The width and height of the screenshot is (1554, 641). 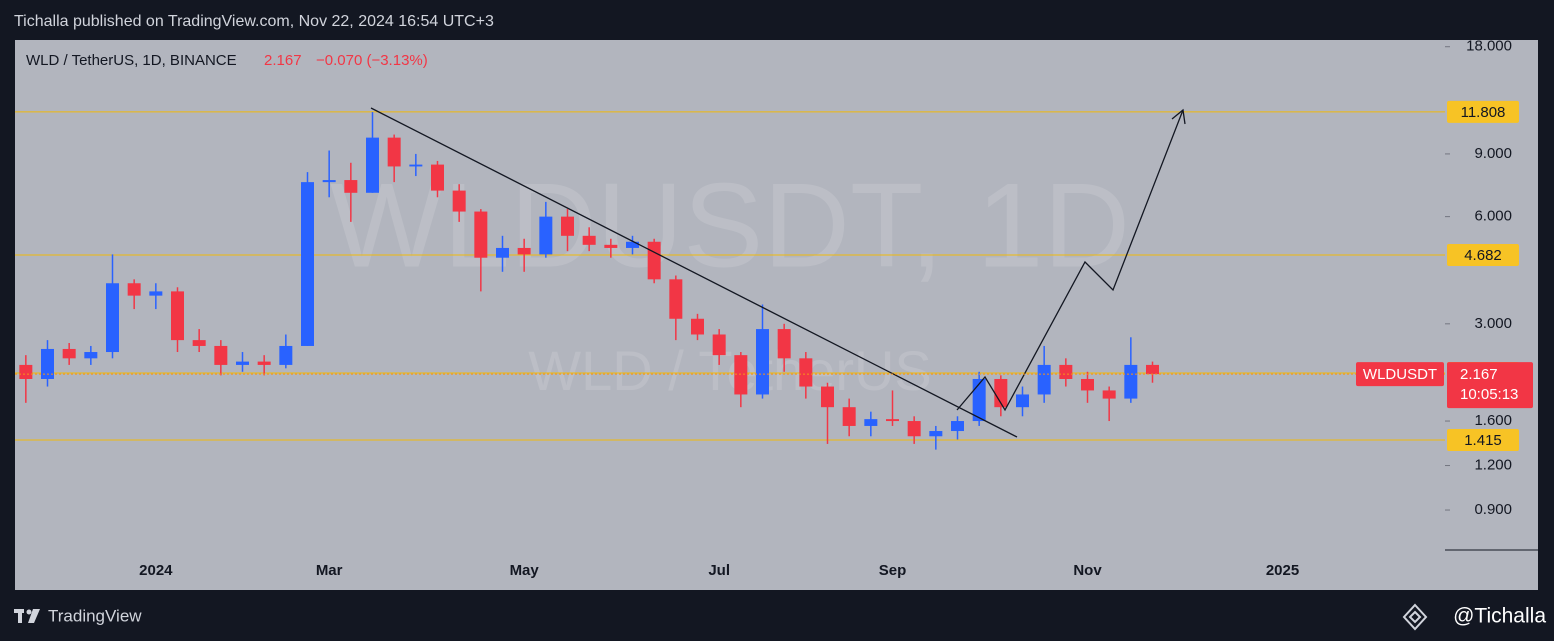 I want to click on last-price-box, so click(x=1490, y=385).